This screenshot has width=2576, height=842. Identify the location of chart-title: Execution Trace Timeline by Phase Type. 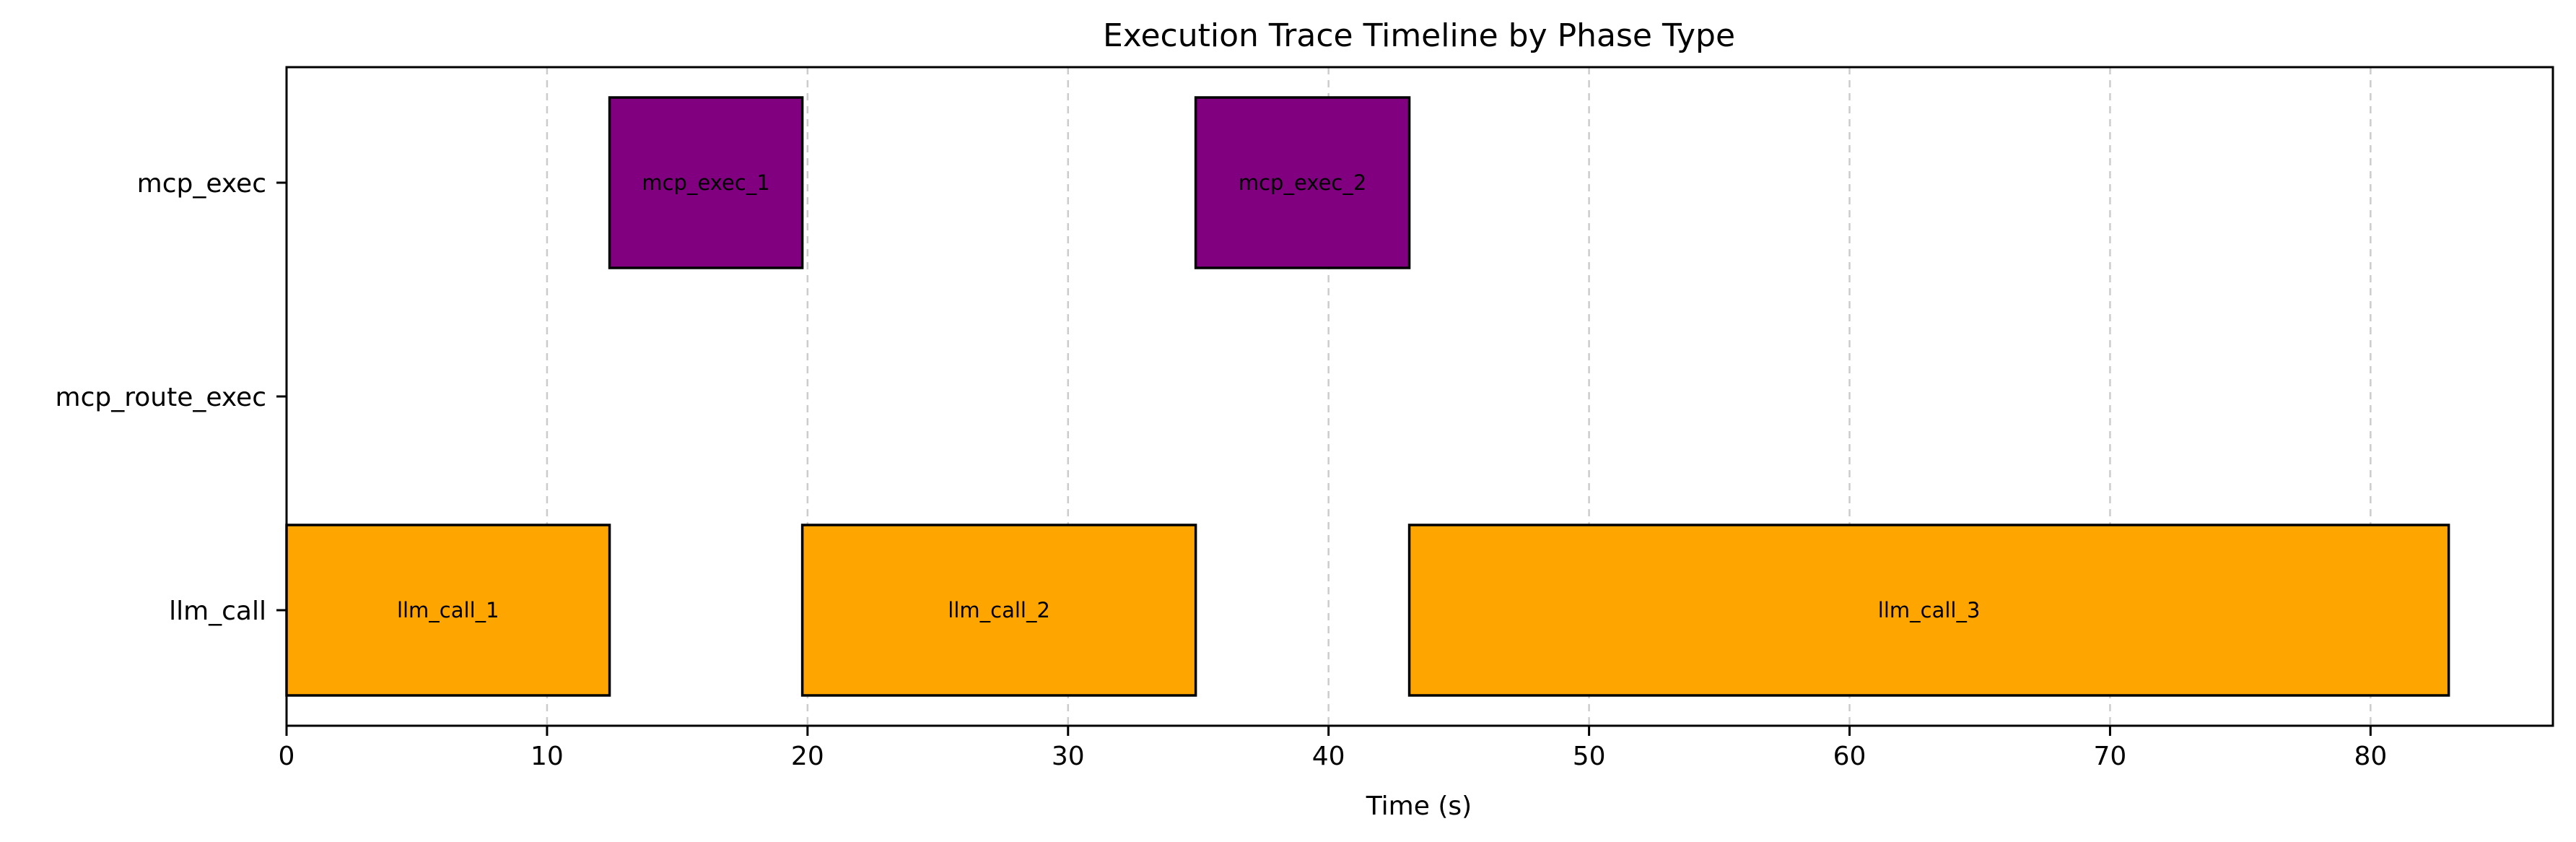
(1419, 35).